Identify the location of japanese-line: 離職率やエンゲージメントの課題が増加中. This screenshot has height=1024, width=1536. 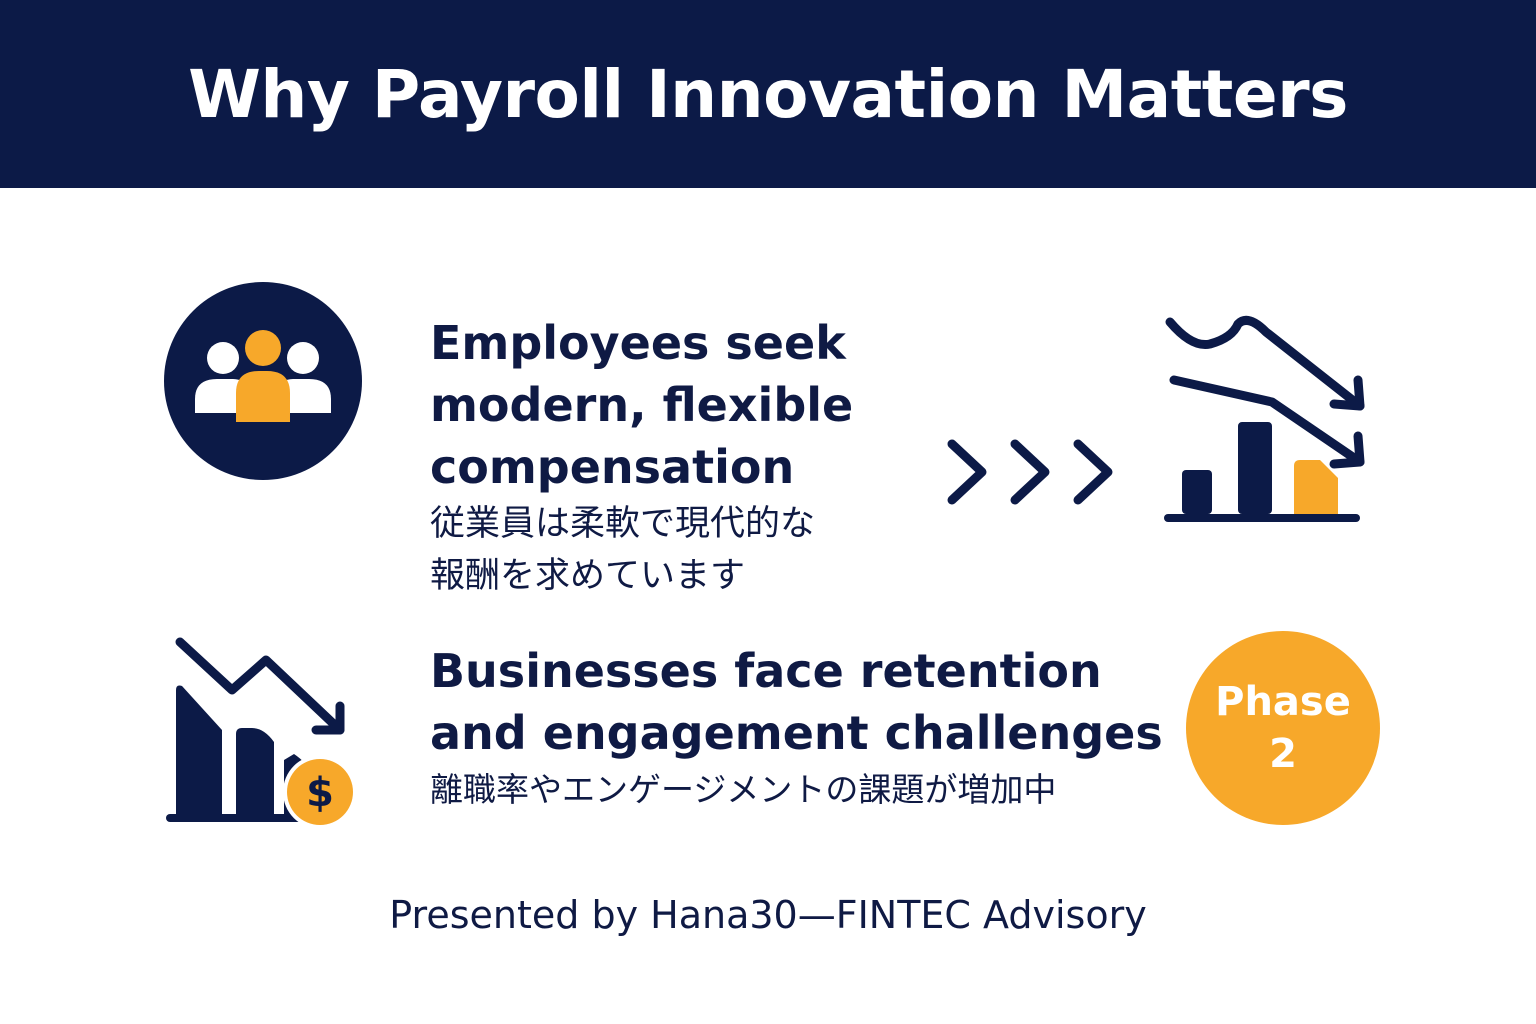
(743, 789).